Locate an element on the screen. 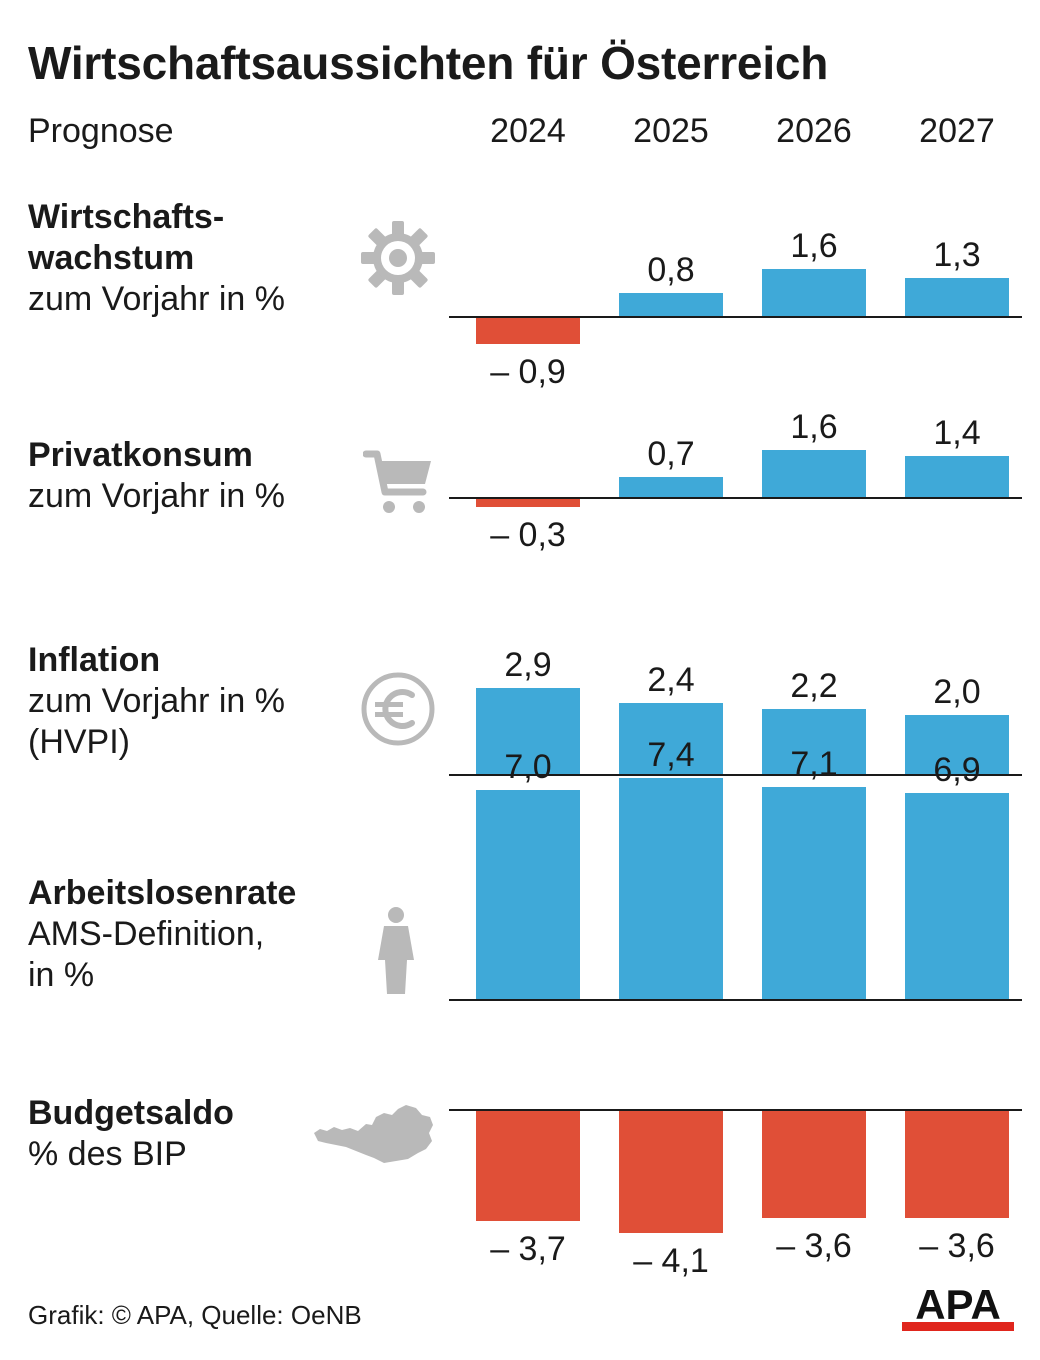  data-label-2026: – 3,6 is located at coordinates (814, 1246).